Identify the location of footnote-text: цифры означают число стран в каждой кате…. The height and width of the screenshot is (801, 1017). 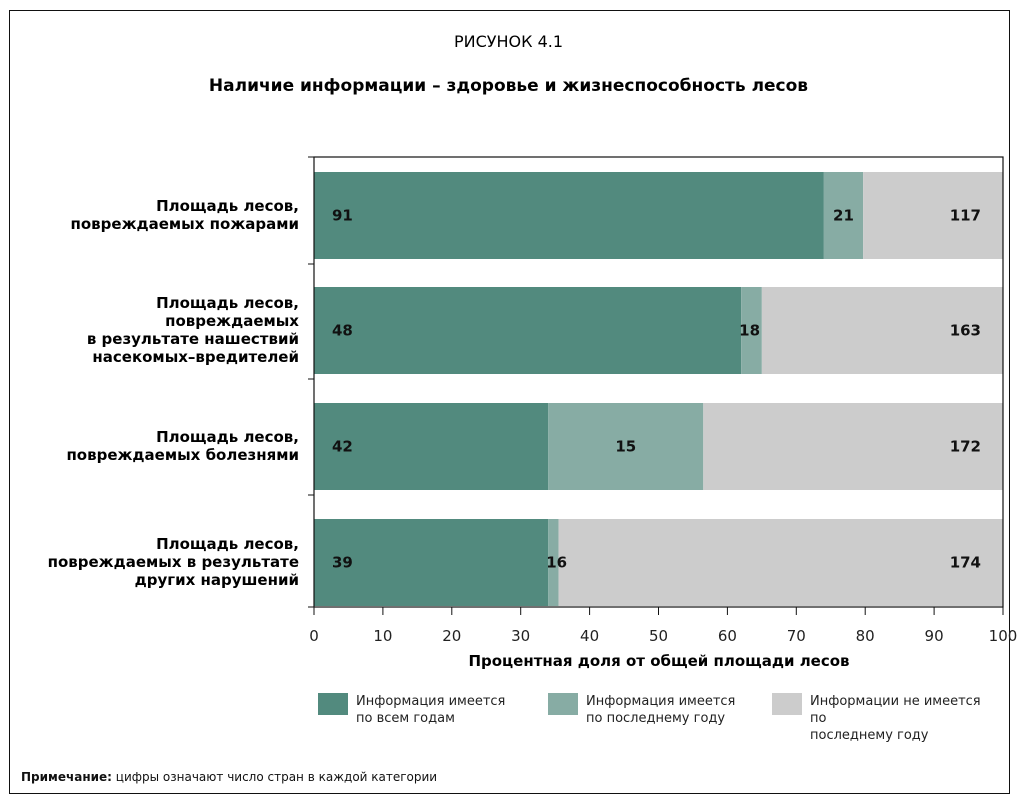
(274, 777).